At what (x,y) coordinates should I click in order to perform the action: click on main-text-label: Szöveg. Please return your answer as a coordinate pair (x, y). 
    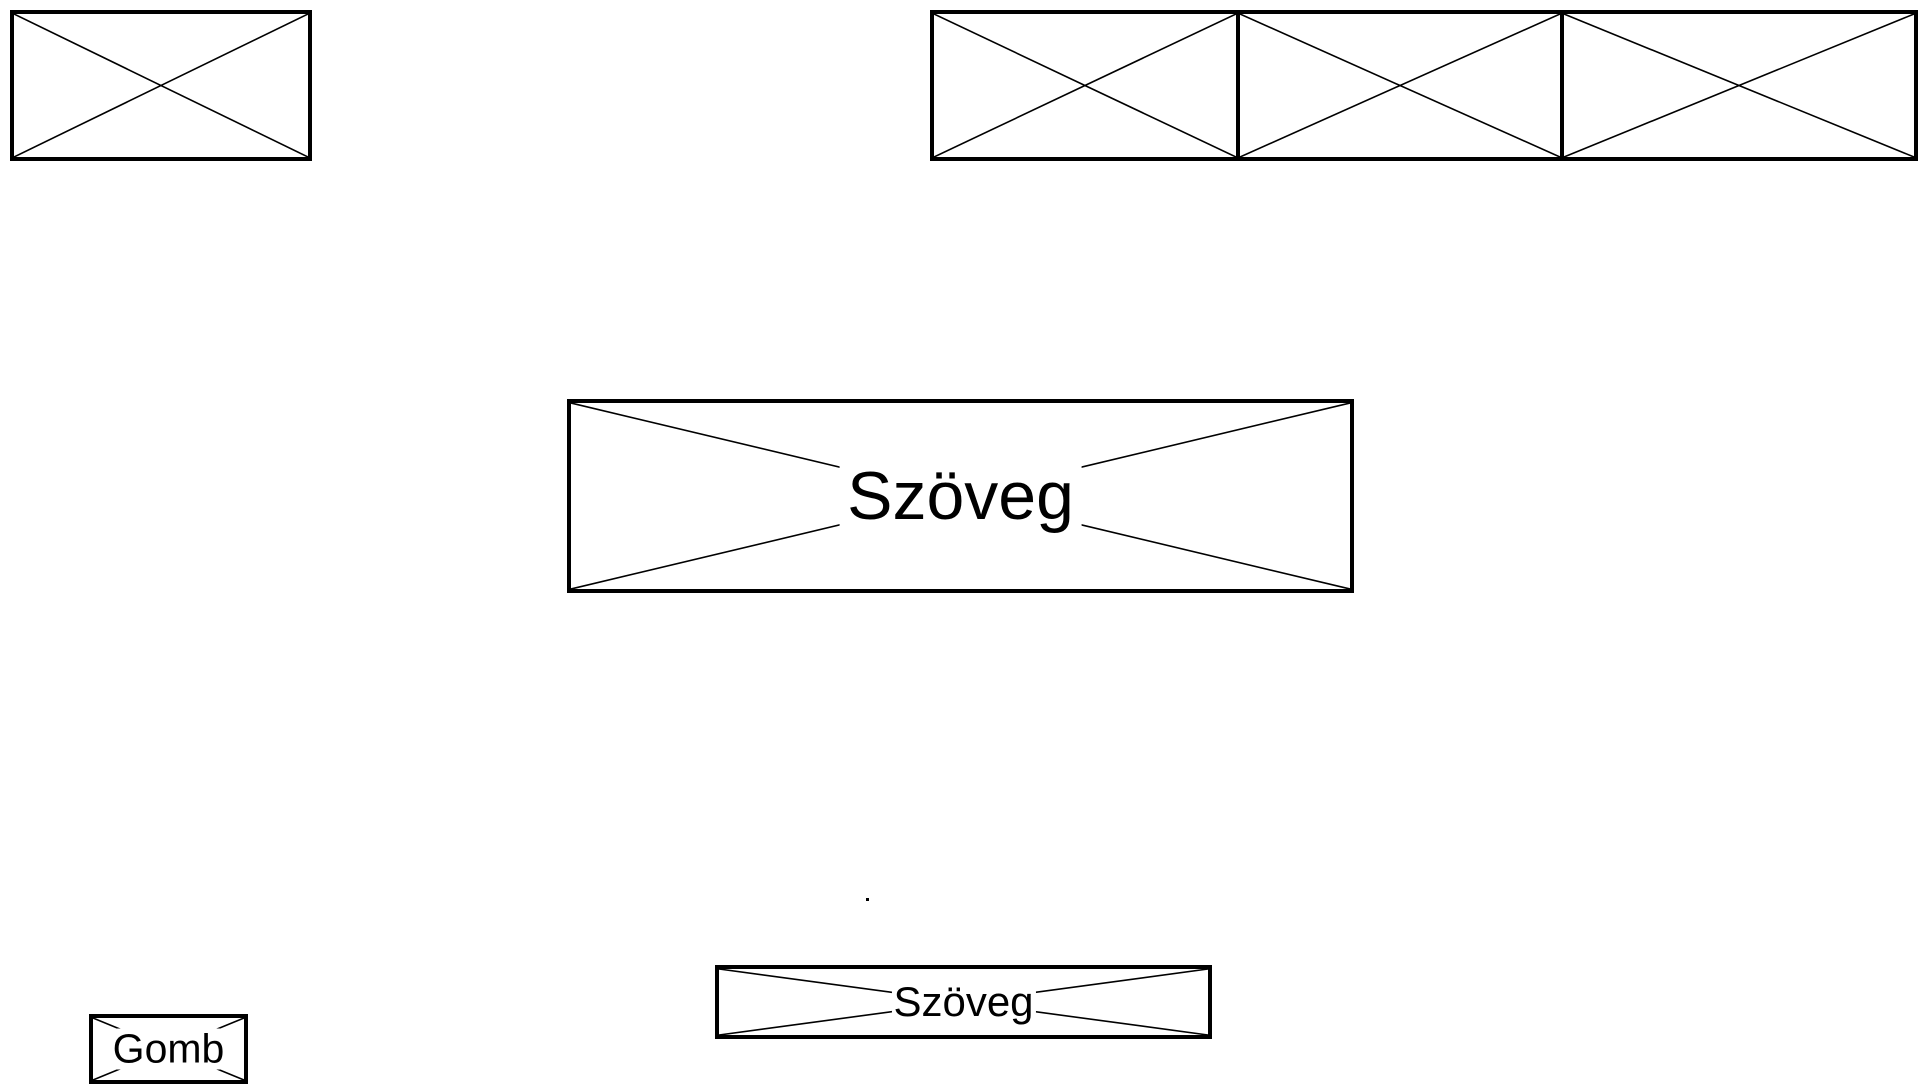
    Looking at the image, I should click on (960, 496).